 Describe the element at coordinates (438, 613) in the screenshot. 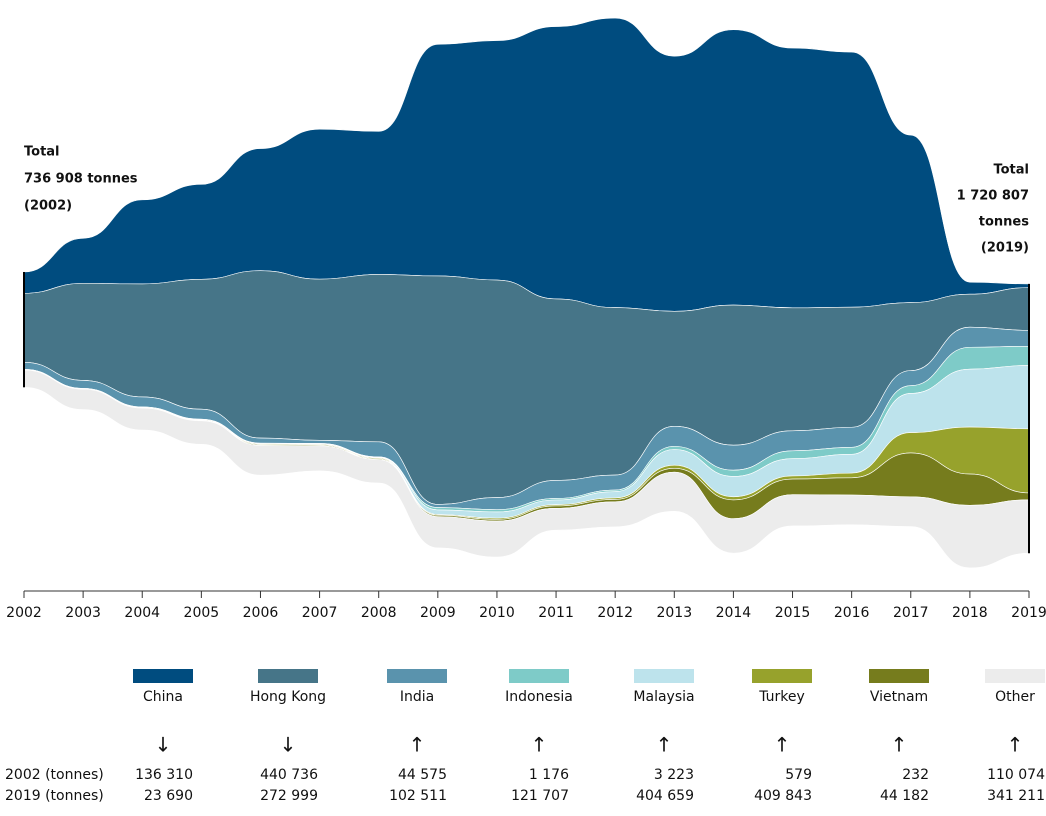

I see `x-tick-label: 2009` at that location.